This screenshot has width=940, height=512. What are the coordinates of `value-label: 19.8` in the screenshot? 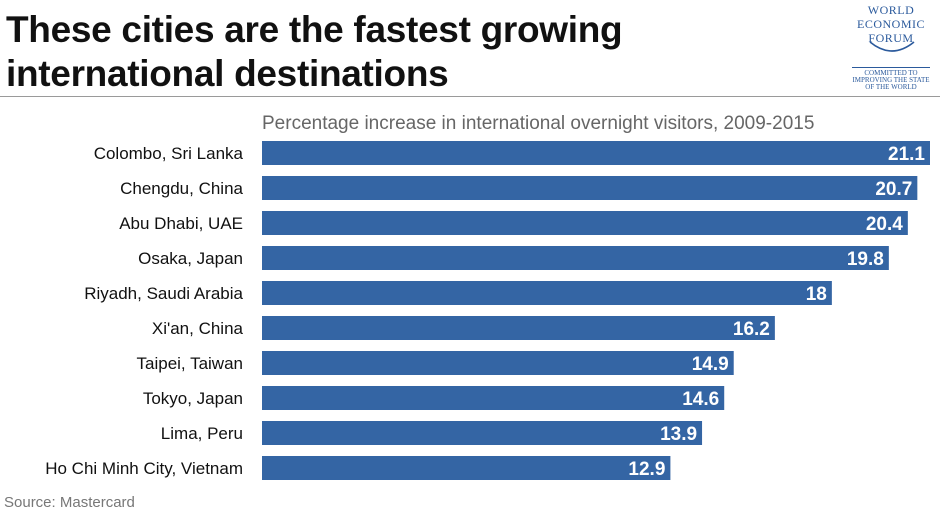 It's located at (865, 259).